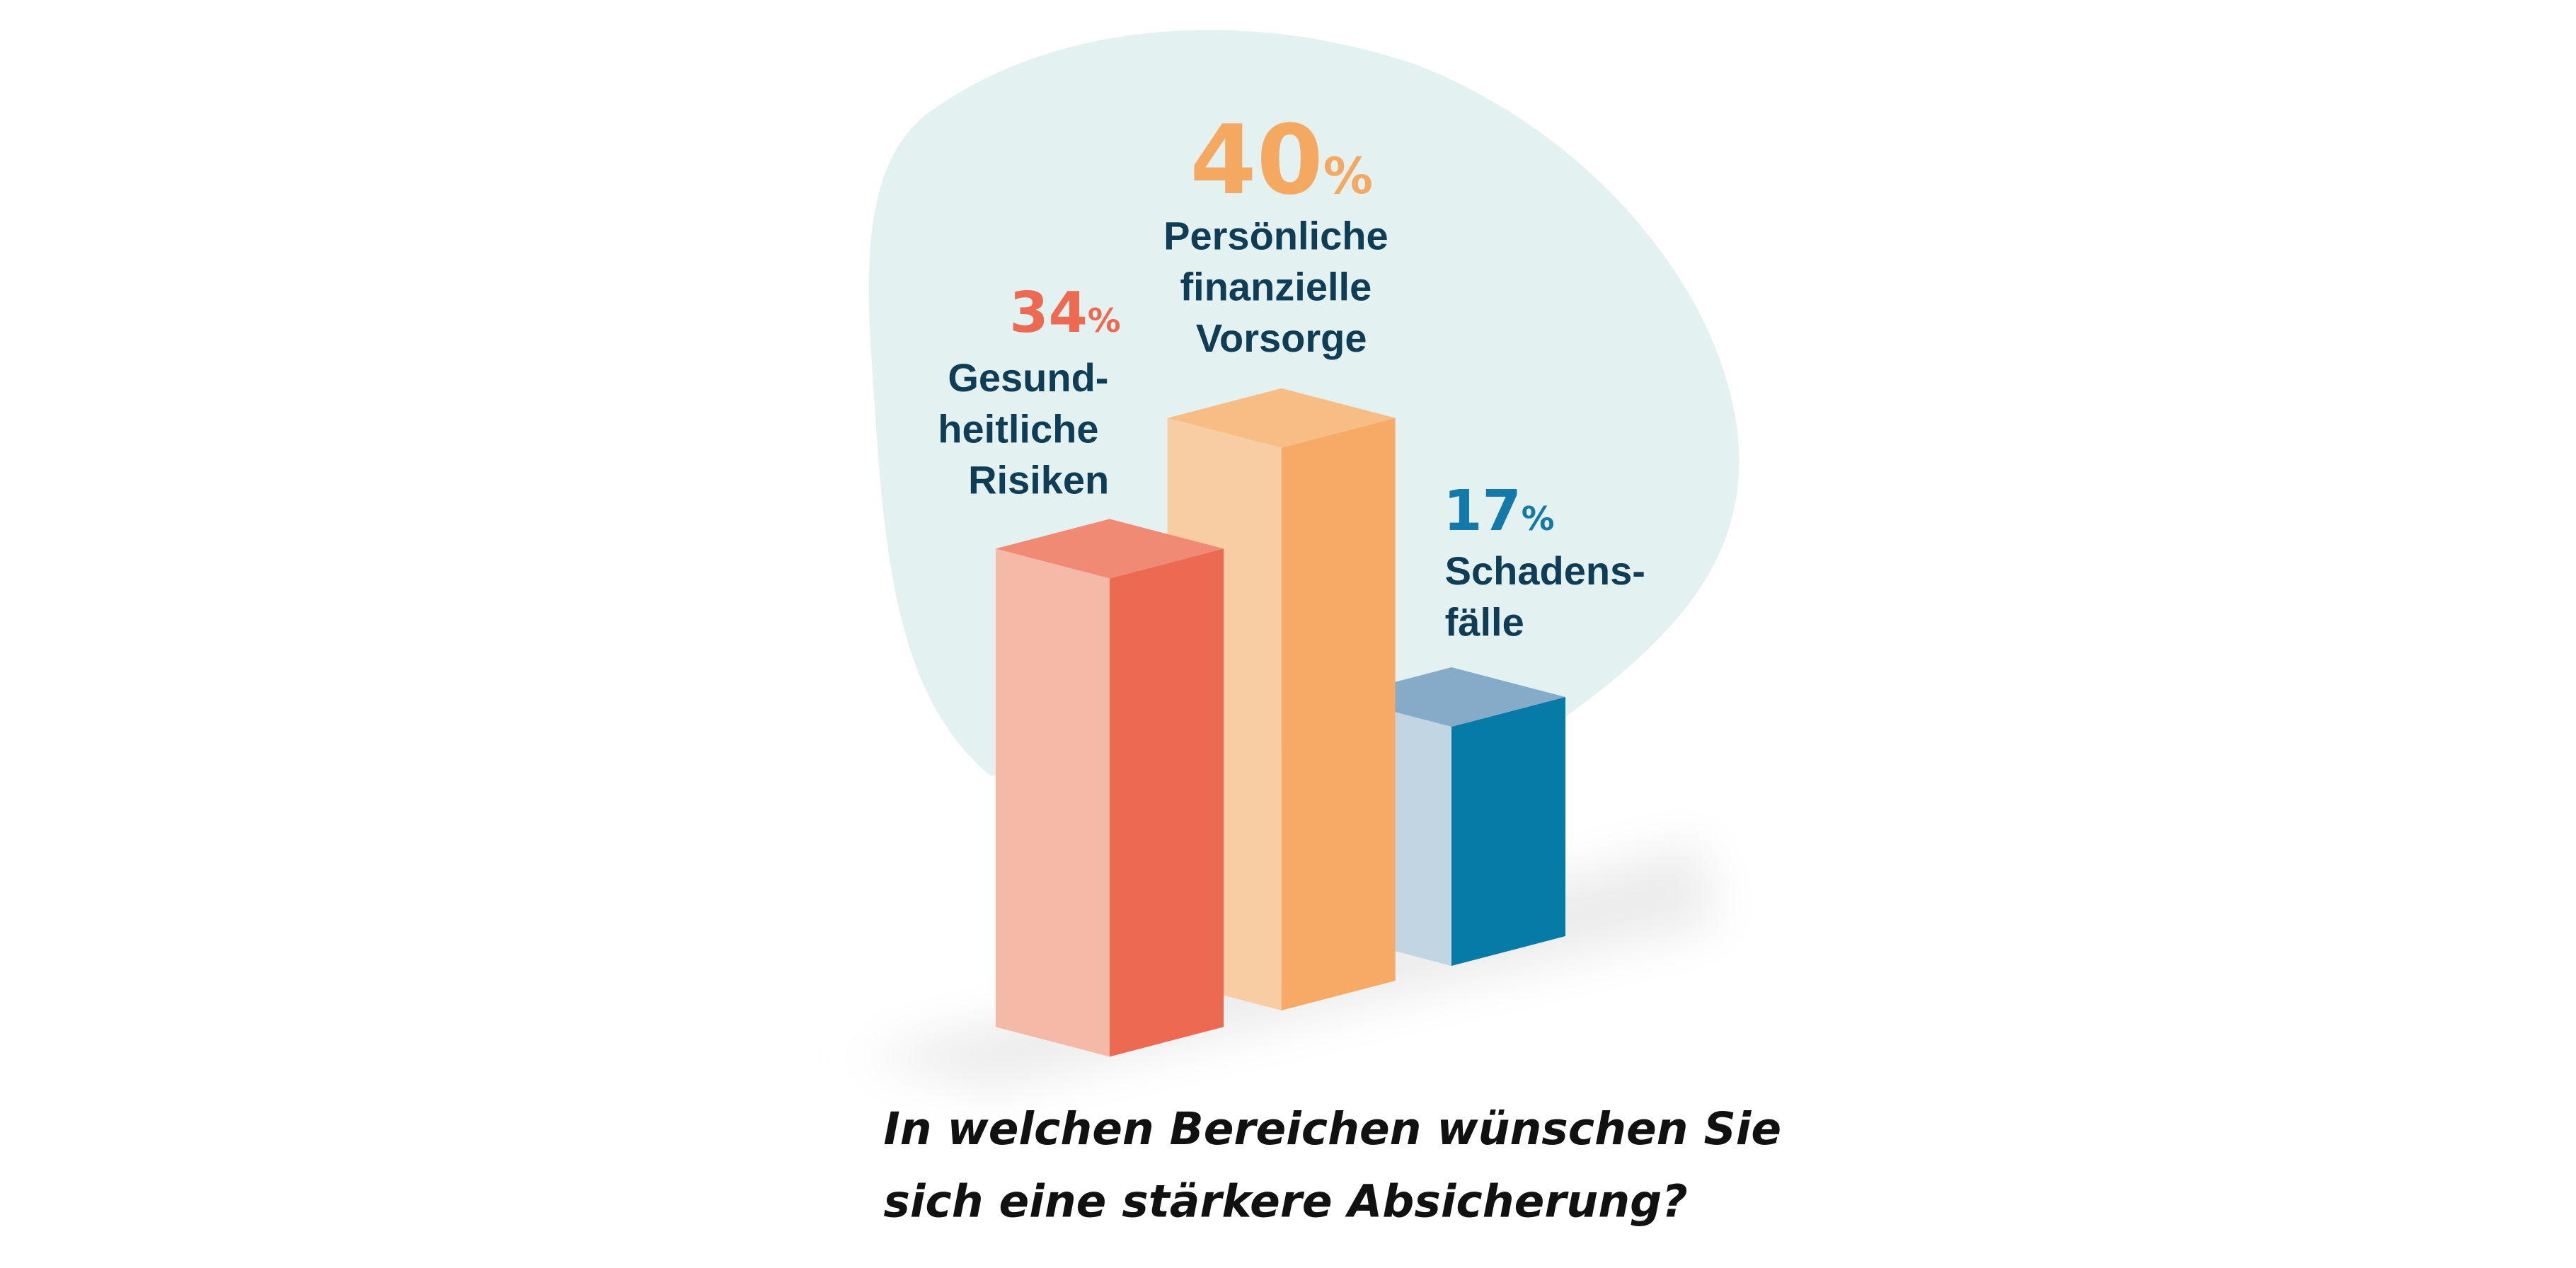 The image size is (2576, 1268). What do you see at coordinates (1551, 596) in the screenshot?
I see `category-label-2: Schadens- fälle` at bounding box center [1551, 596].